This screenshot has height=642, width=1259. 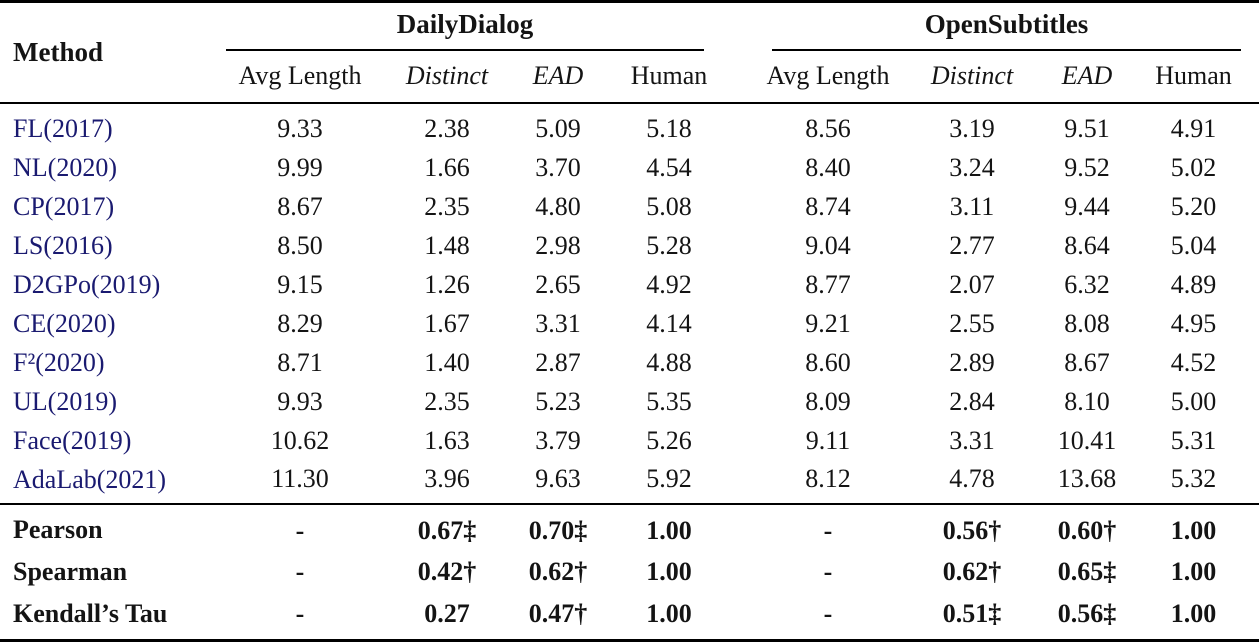 What do you see at coordinates (1087, 284) in the screenshot?
I see `table-cell: 6.32` at bounding box center [1087, 284].